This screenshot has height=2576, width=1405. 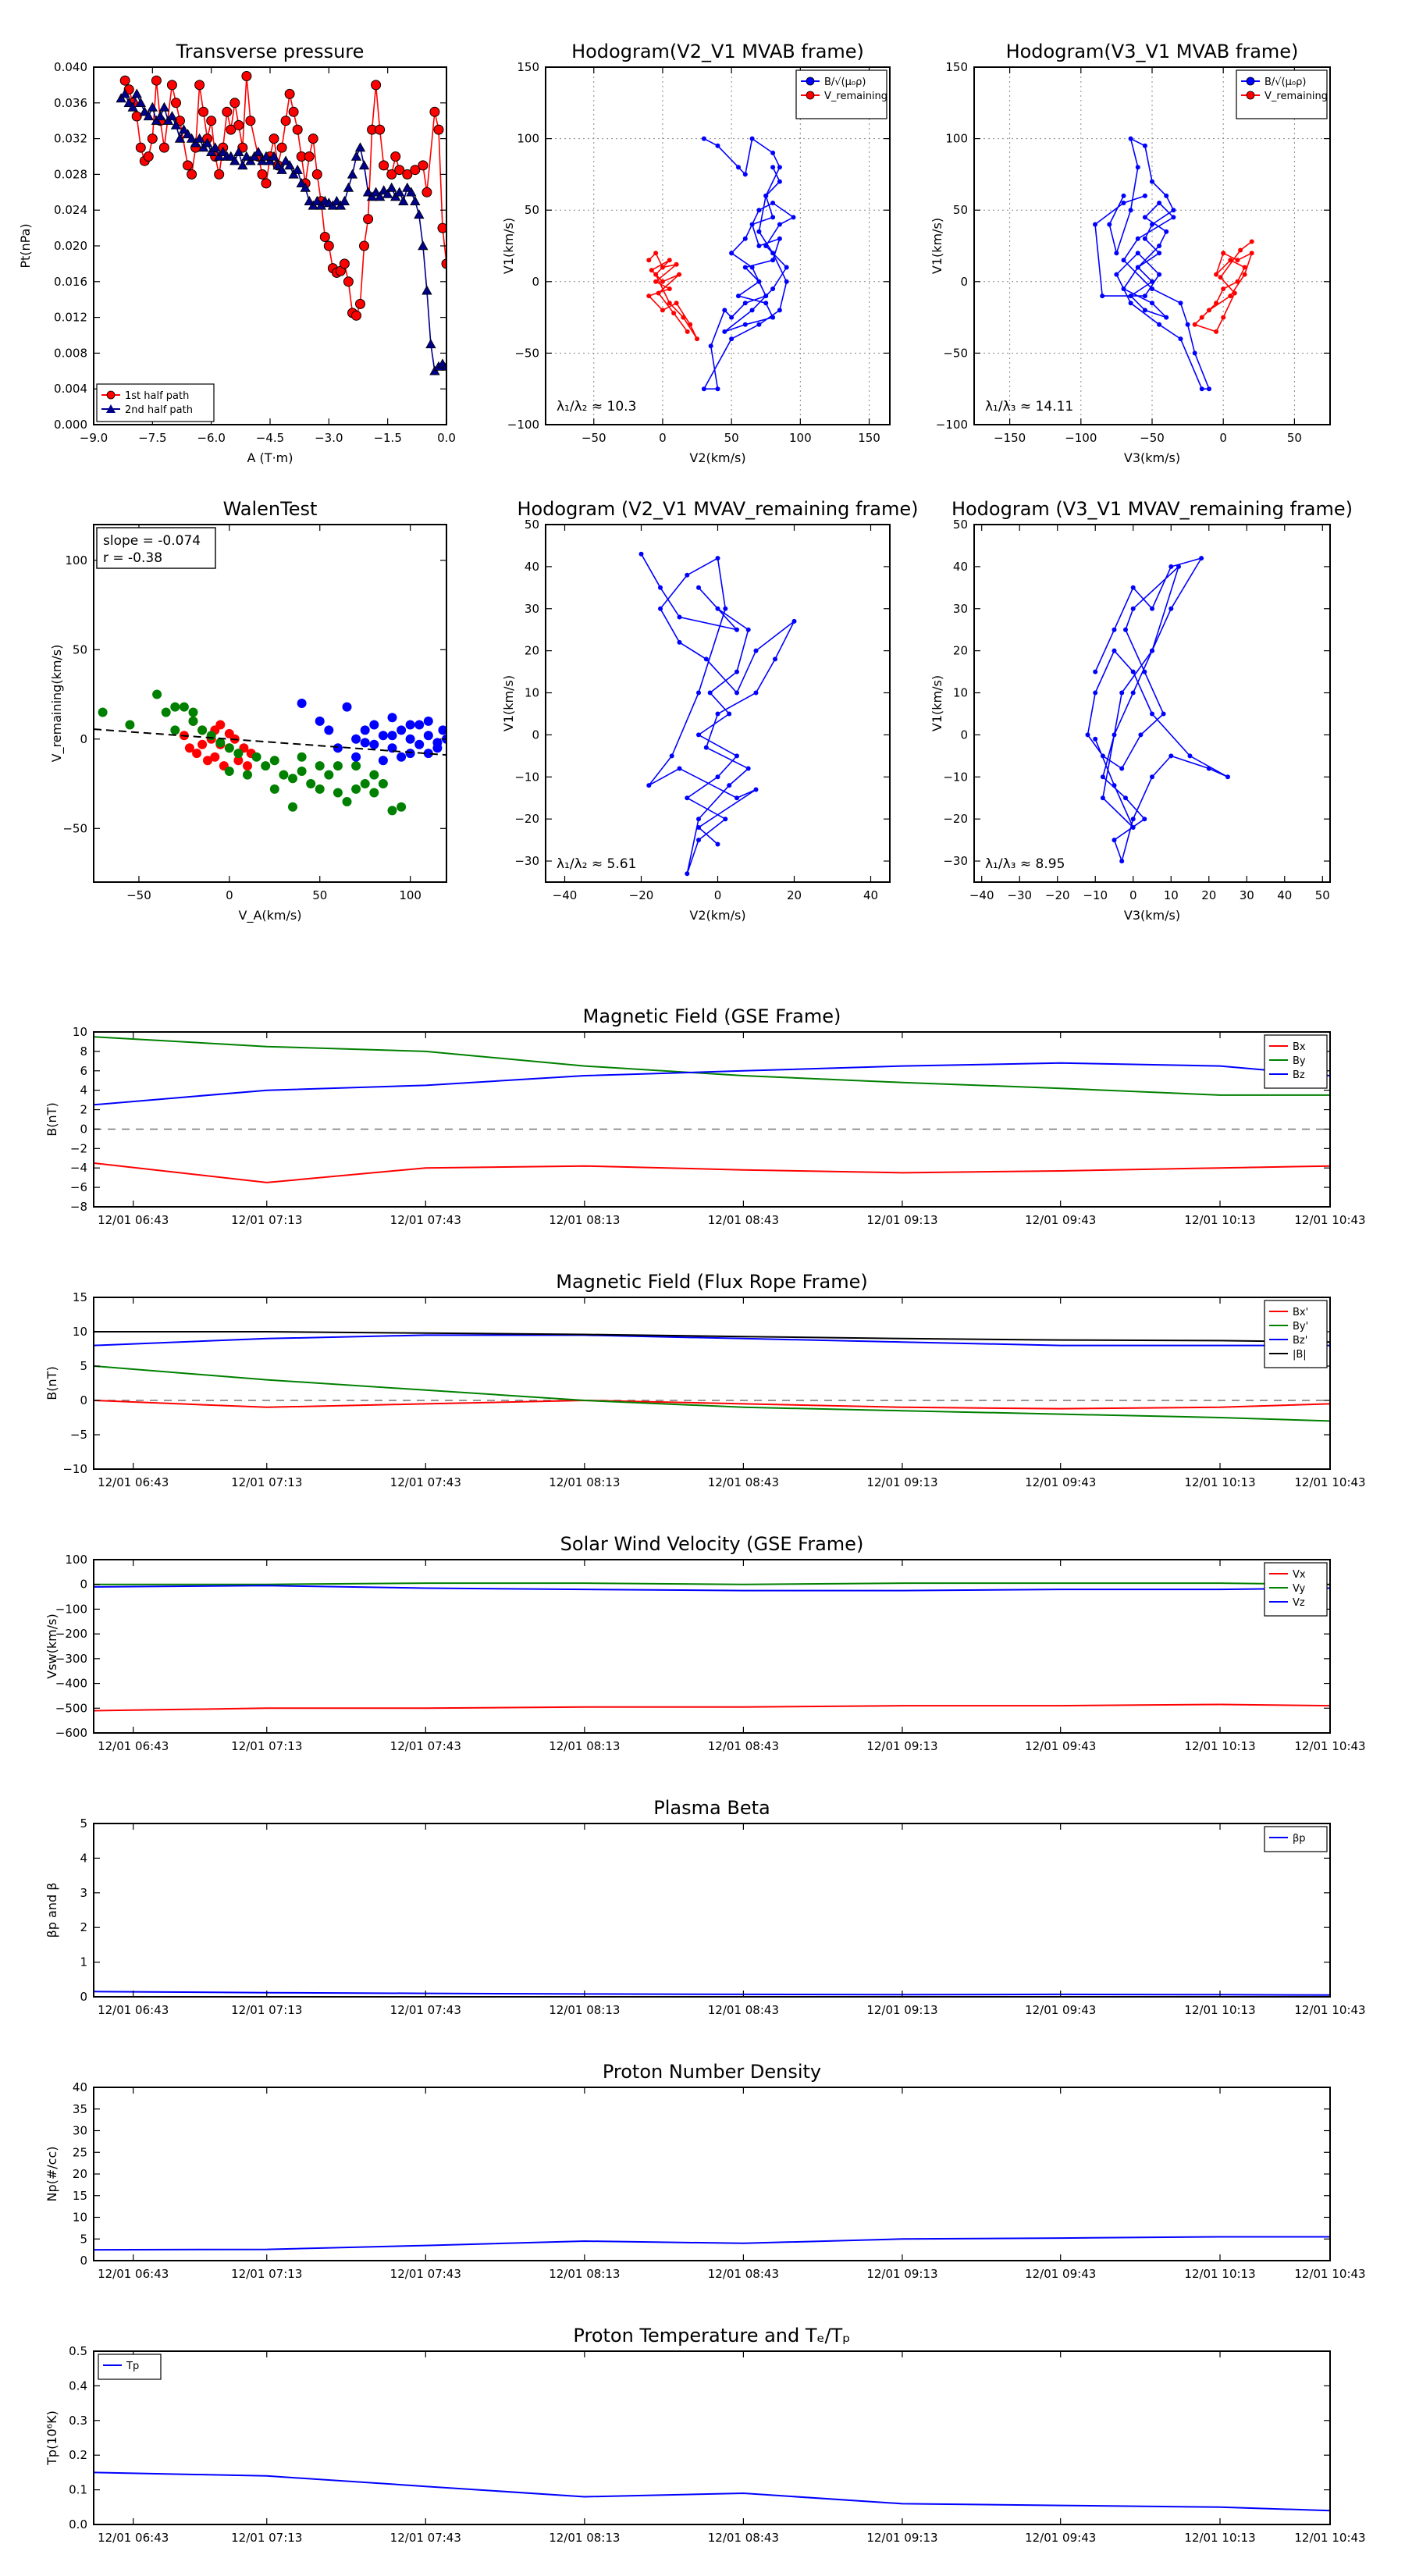 What do you see at coordinates (71, 353) in the screenshot?
I see `y-tick-label: 0.008` at bounding box center [71, 353].